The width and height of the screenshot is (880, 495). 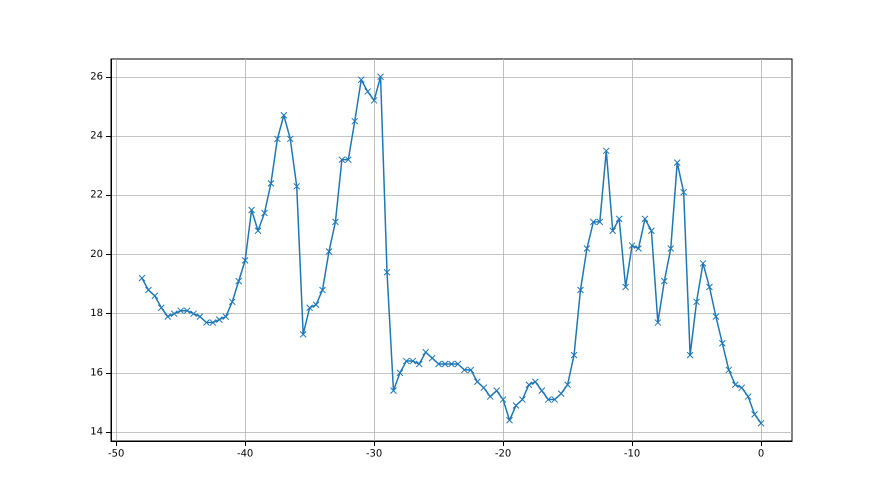 What do you see at coordinates (96, 76) in the screenshot?
I see `y-tick-label: 26` at bounding box center [96, 76].